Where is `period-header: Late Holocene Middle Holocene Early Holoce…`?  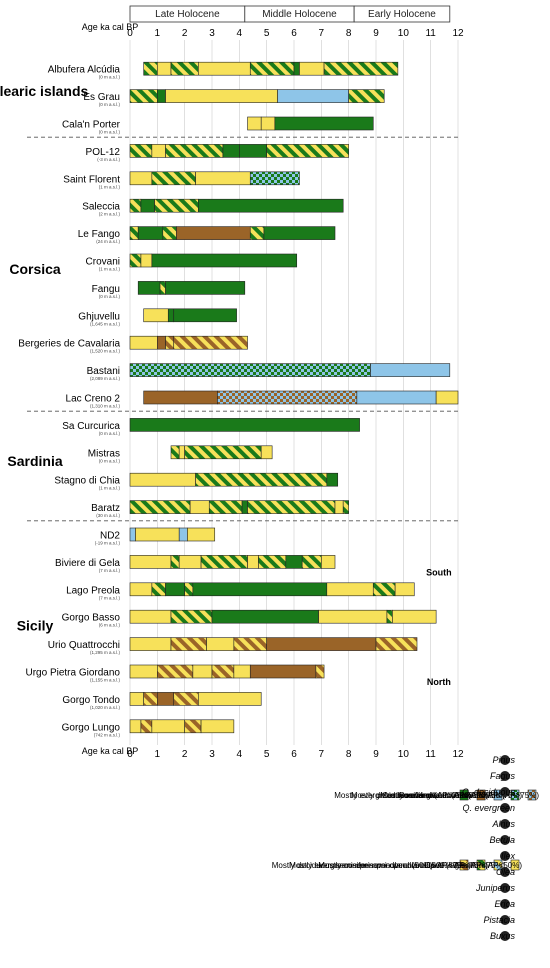
period-header: Late Holocene Middle Holocene Early Holoce… is located at coordinates (290, 14).